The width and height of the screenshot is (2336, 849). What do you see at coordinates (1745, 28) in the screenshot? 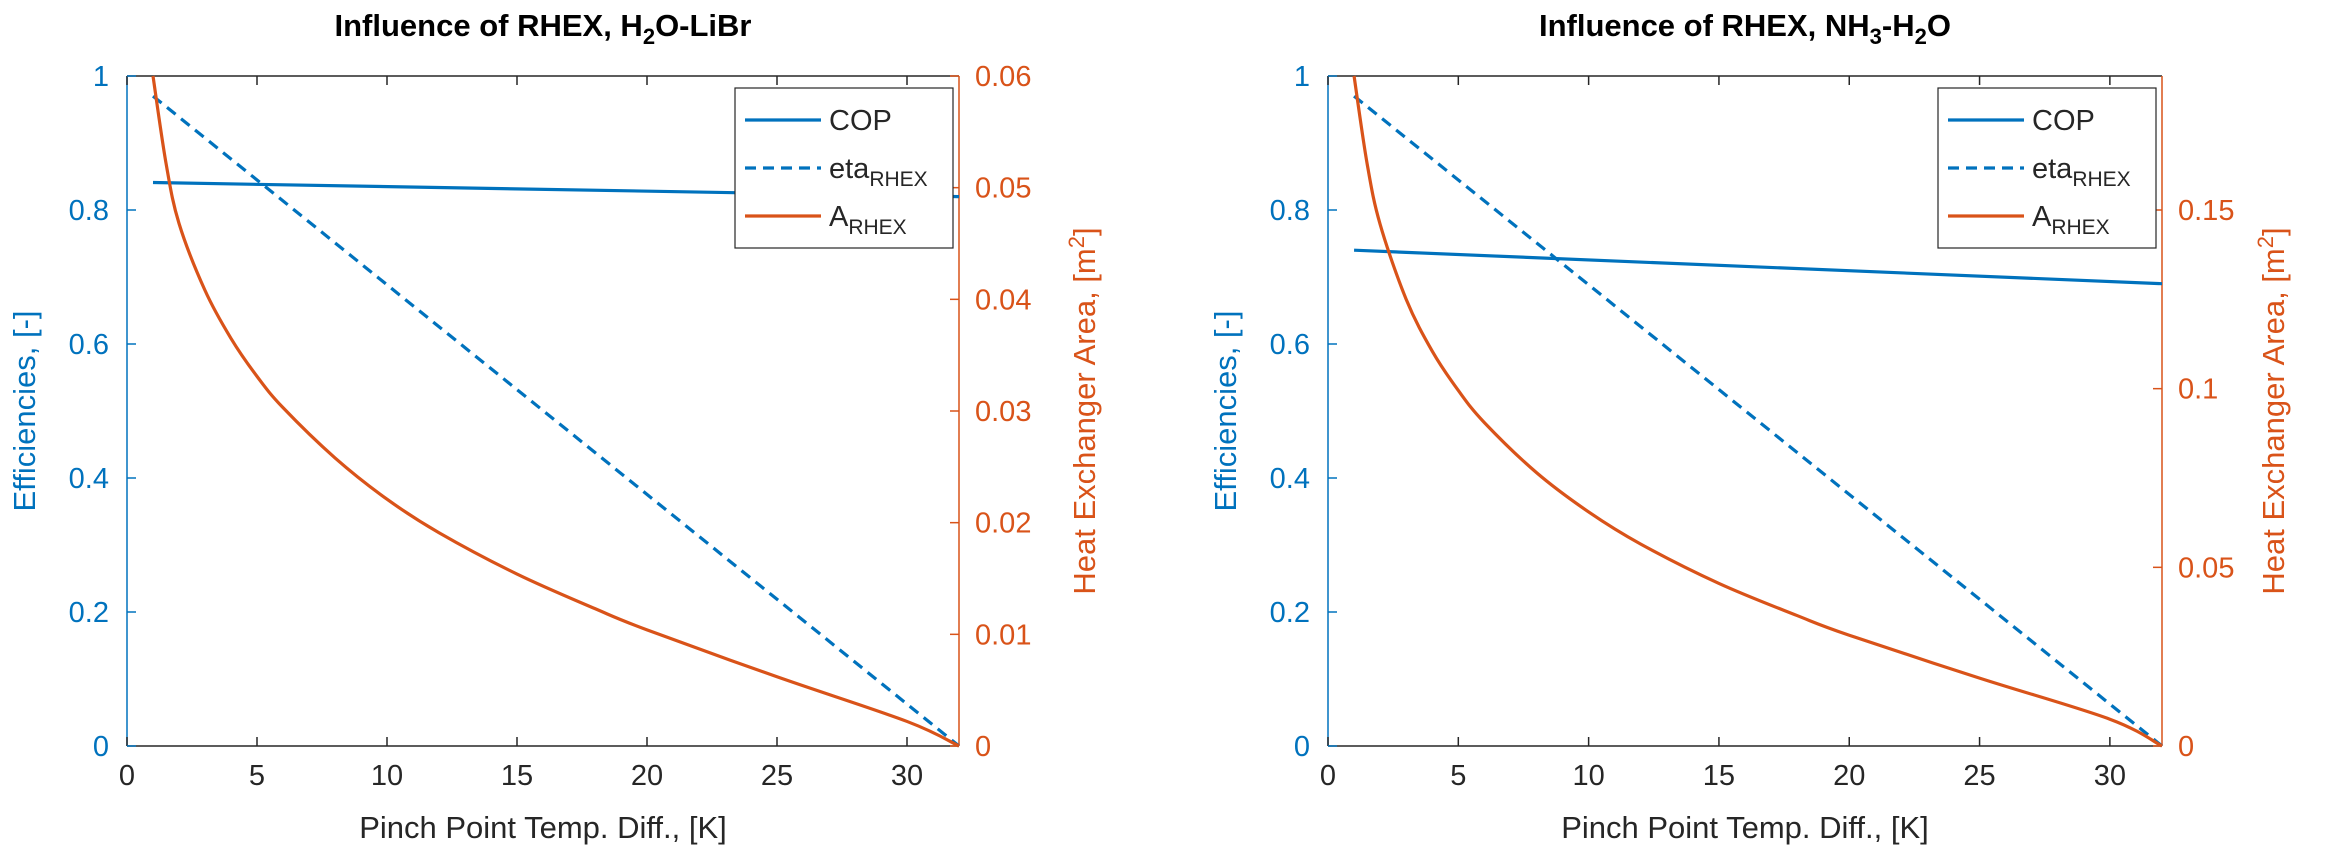
I see `chart-title: Influence of RHEX, NH3-H2O` at bounding box center [1745, 28].